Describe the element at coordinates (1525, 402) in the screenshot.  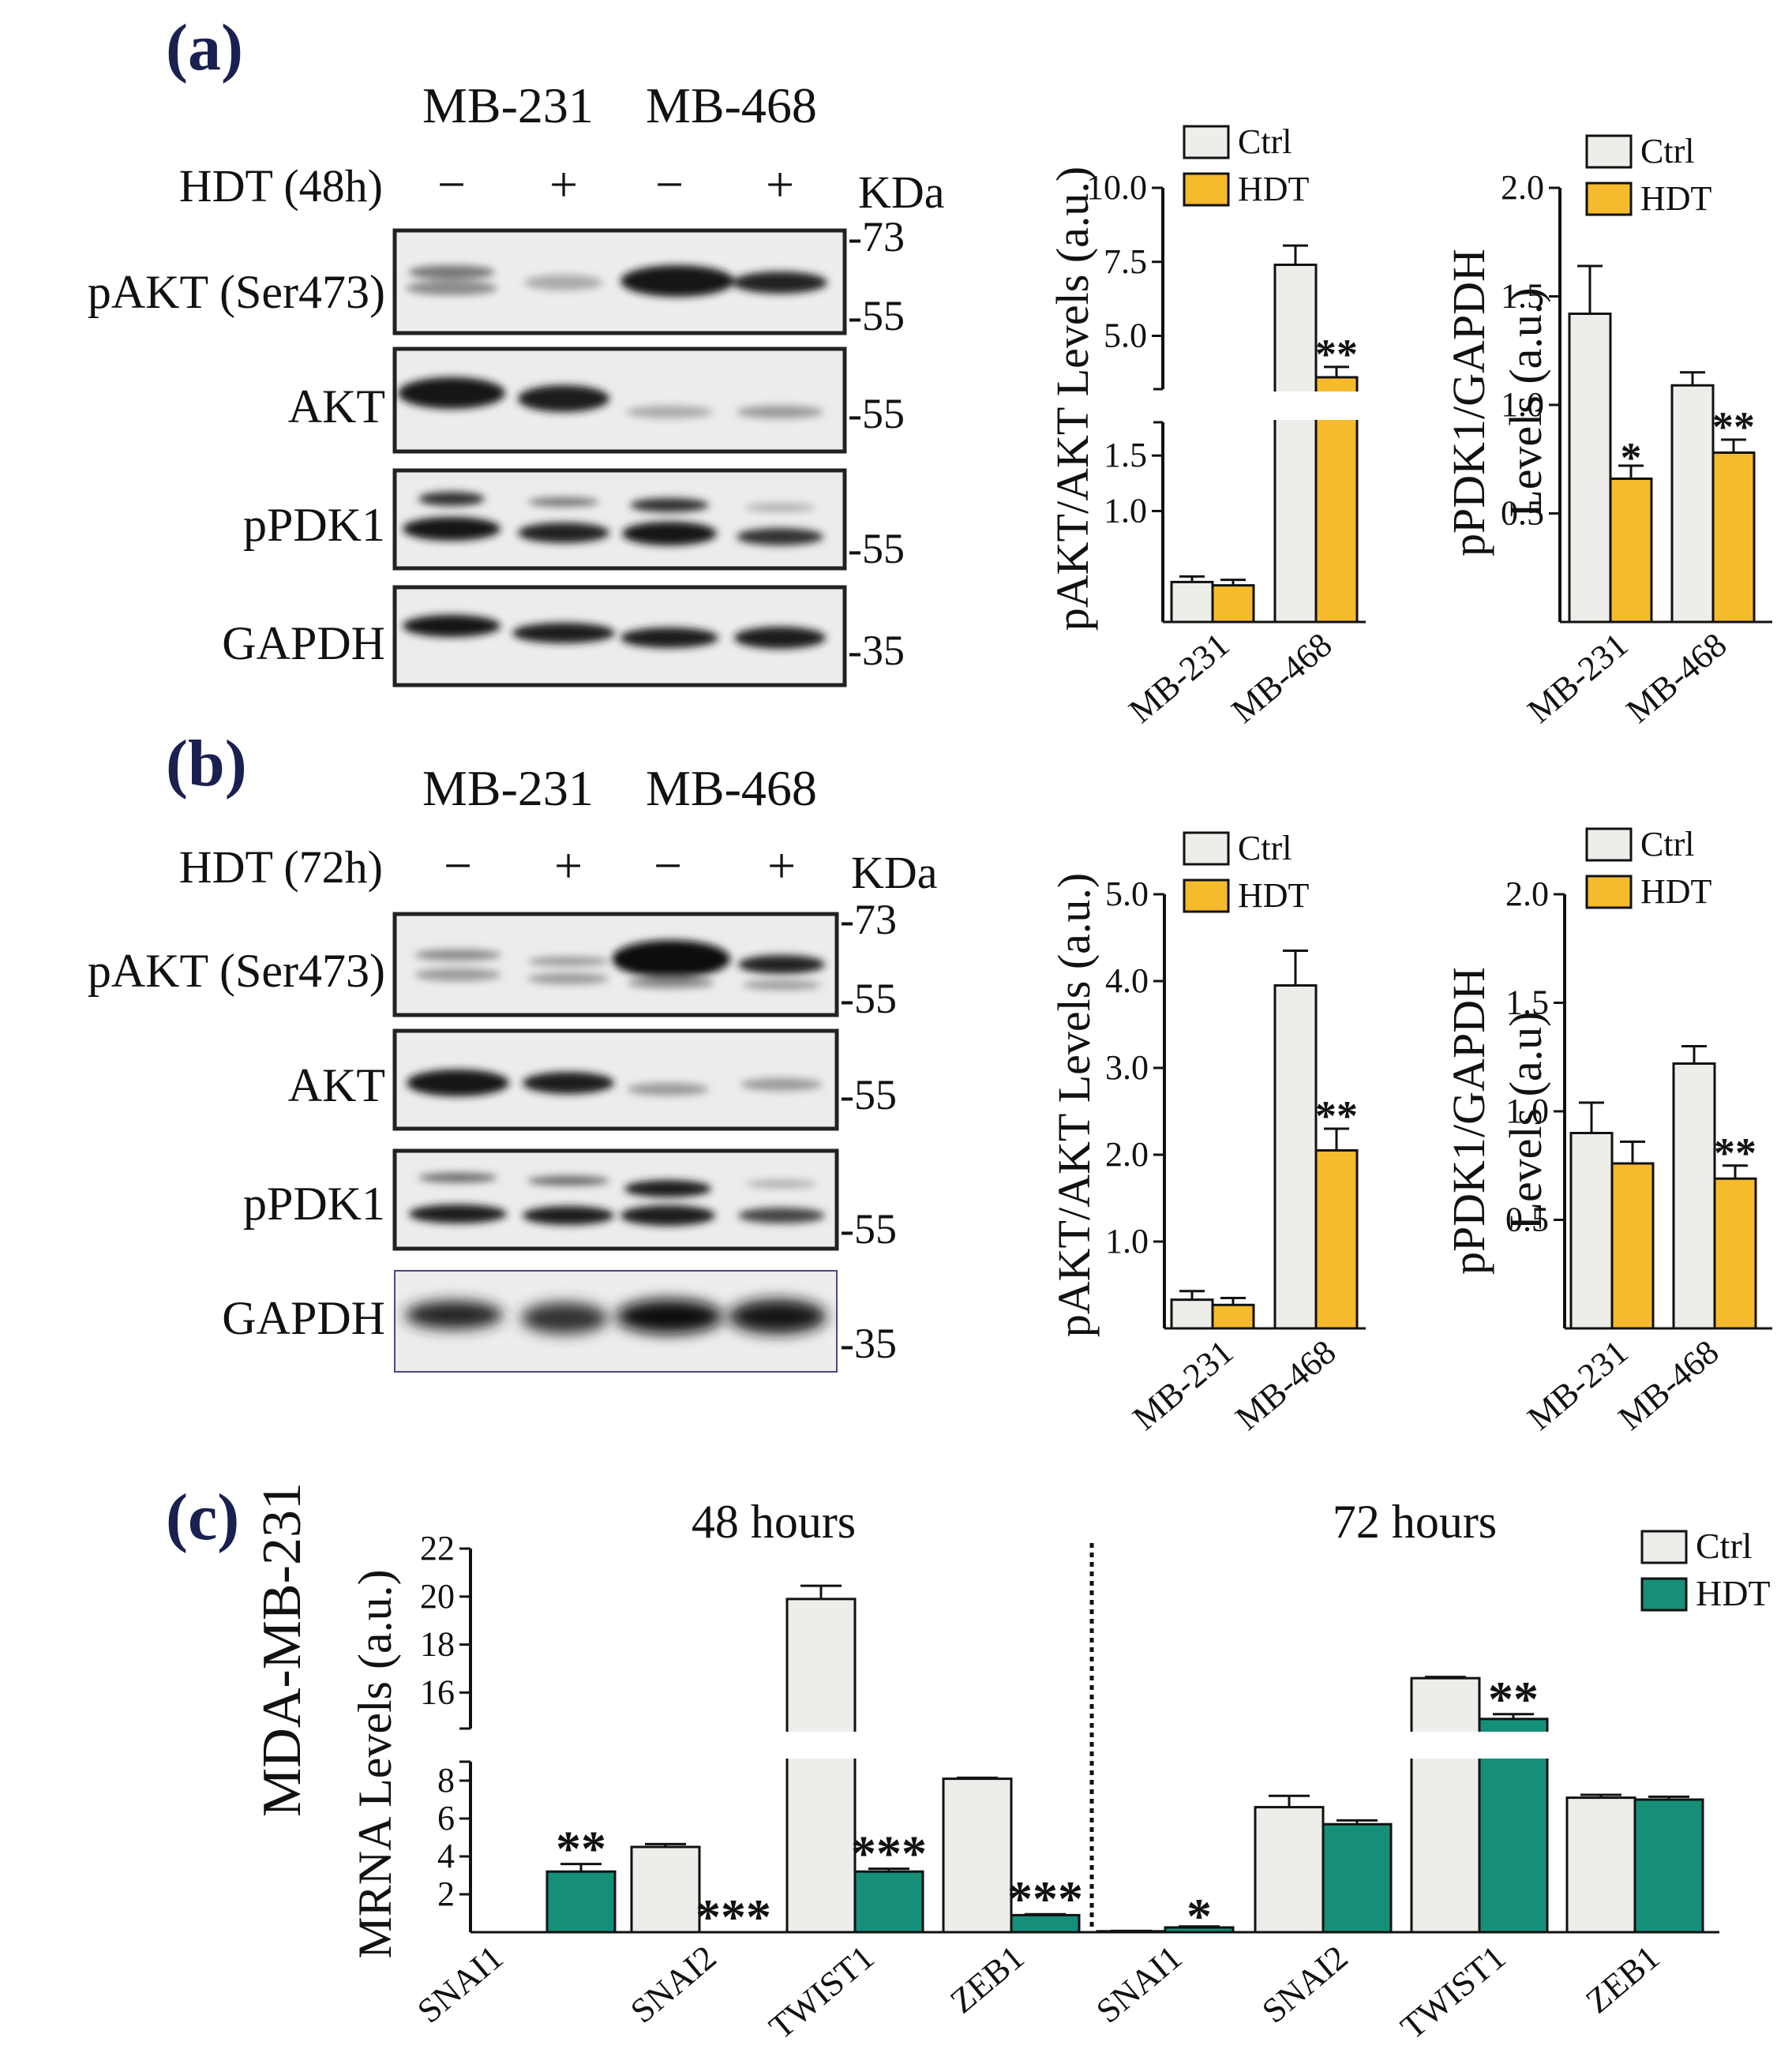
I see `y-axis-label: Levels (a.u.)` at that location.